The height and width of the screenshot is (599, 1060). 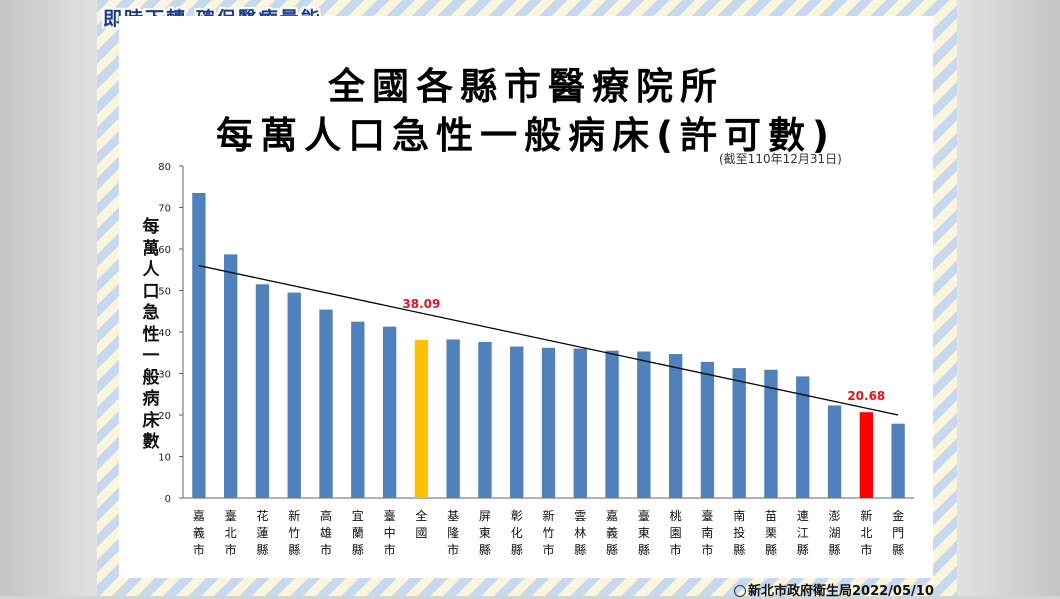 What do you see at coordinates (676, 533) in the screenshot?
I see `x-tick-label: 園` at bounding box center [676, 533].